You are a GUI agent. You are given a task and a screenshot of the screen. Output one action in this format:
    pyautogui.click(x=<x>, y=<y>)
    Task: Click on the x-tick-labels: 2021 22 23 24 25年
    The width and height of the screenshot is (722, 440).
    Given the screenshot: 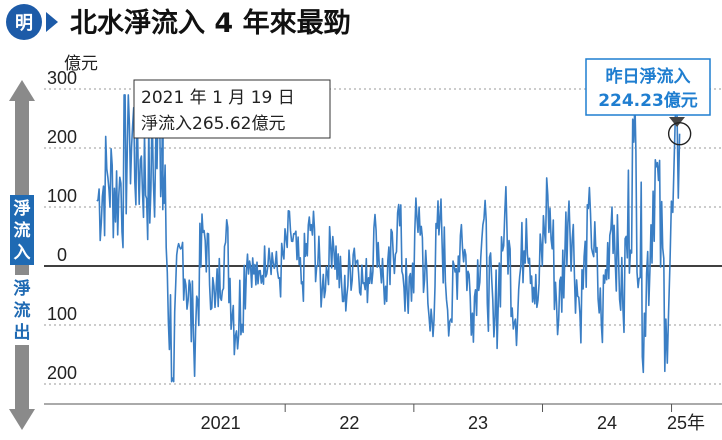 What is the action you would take?
    pyautogui.click(x=453, y=423)
    